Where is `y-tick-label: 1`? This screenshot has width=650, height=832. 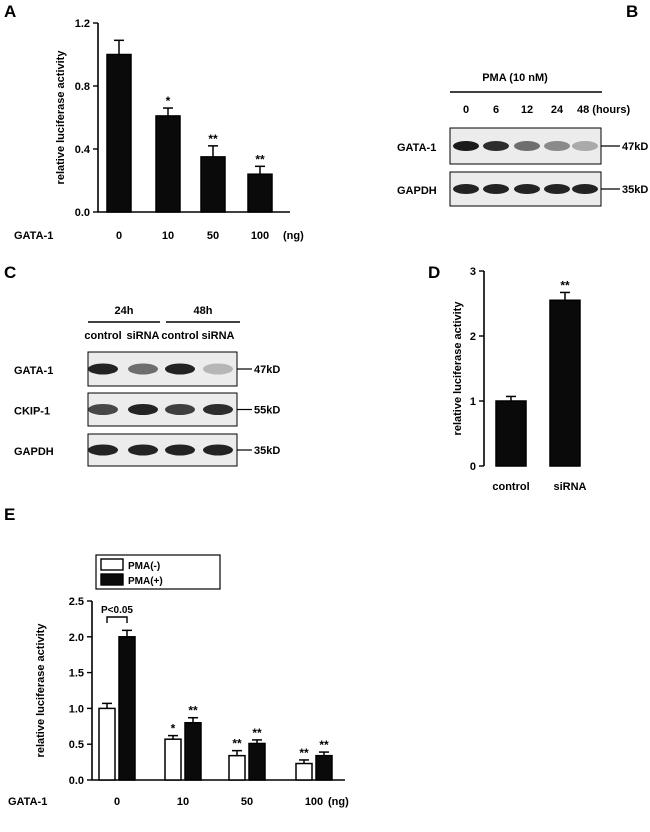 y-tick-label: 1 is located at coordinates (473, 402).